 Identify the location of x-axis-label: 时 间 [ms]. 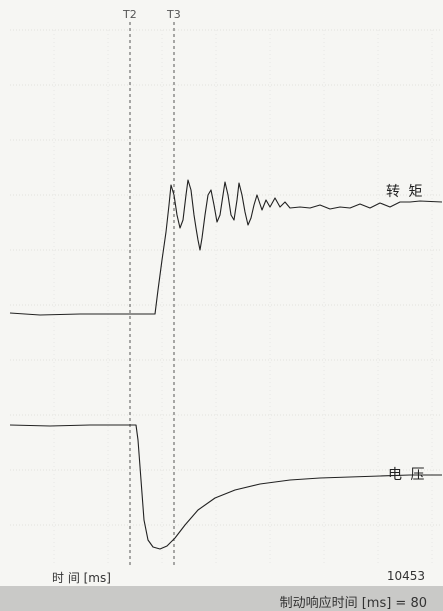
(81, 578).